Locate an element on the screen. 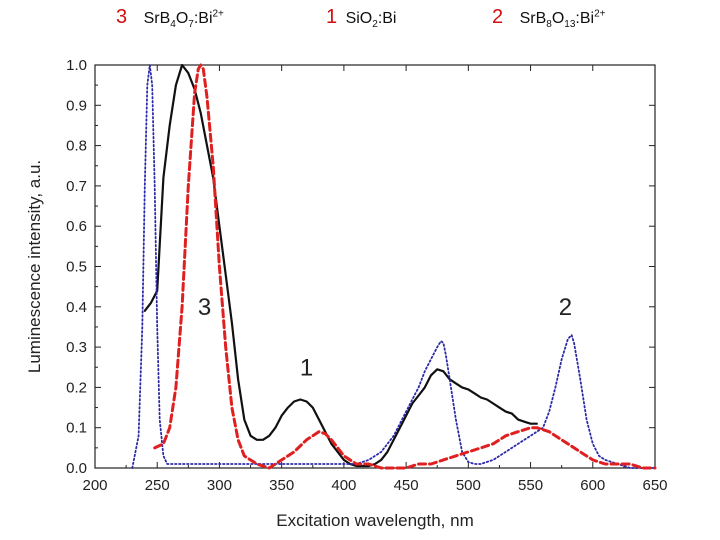  x-tick-label: 200 is located at coordinates (94, 485).